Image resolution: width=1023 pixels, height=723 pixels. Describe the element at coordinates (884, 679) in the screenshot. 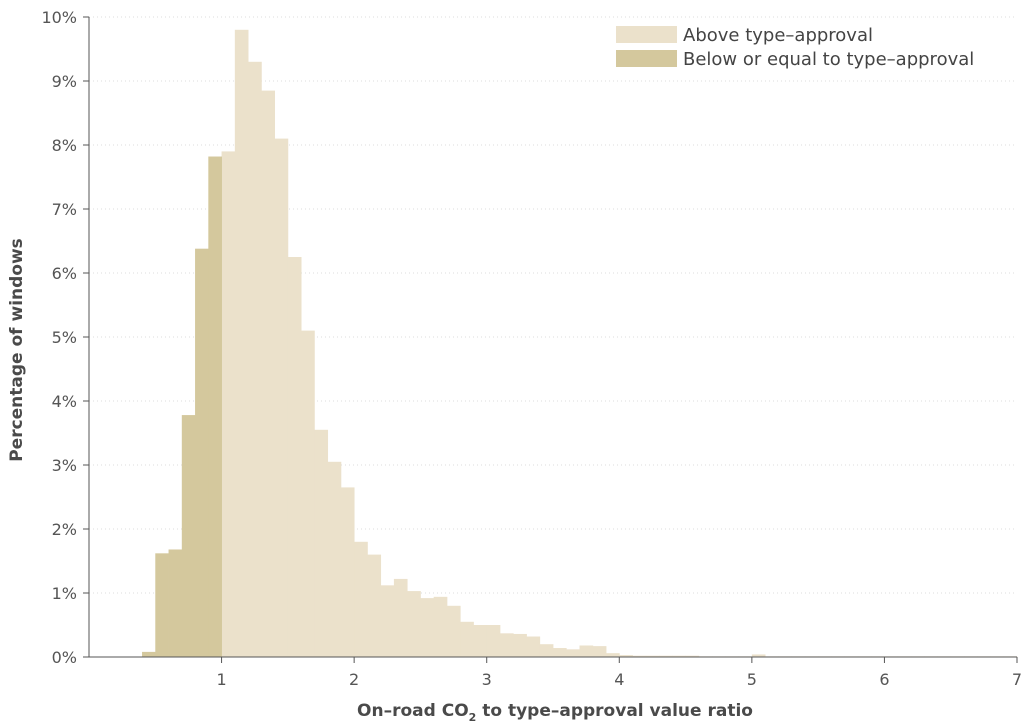

I see `x-tick-label: 6` at that location.